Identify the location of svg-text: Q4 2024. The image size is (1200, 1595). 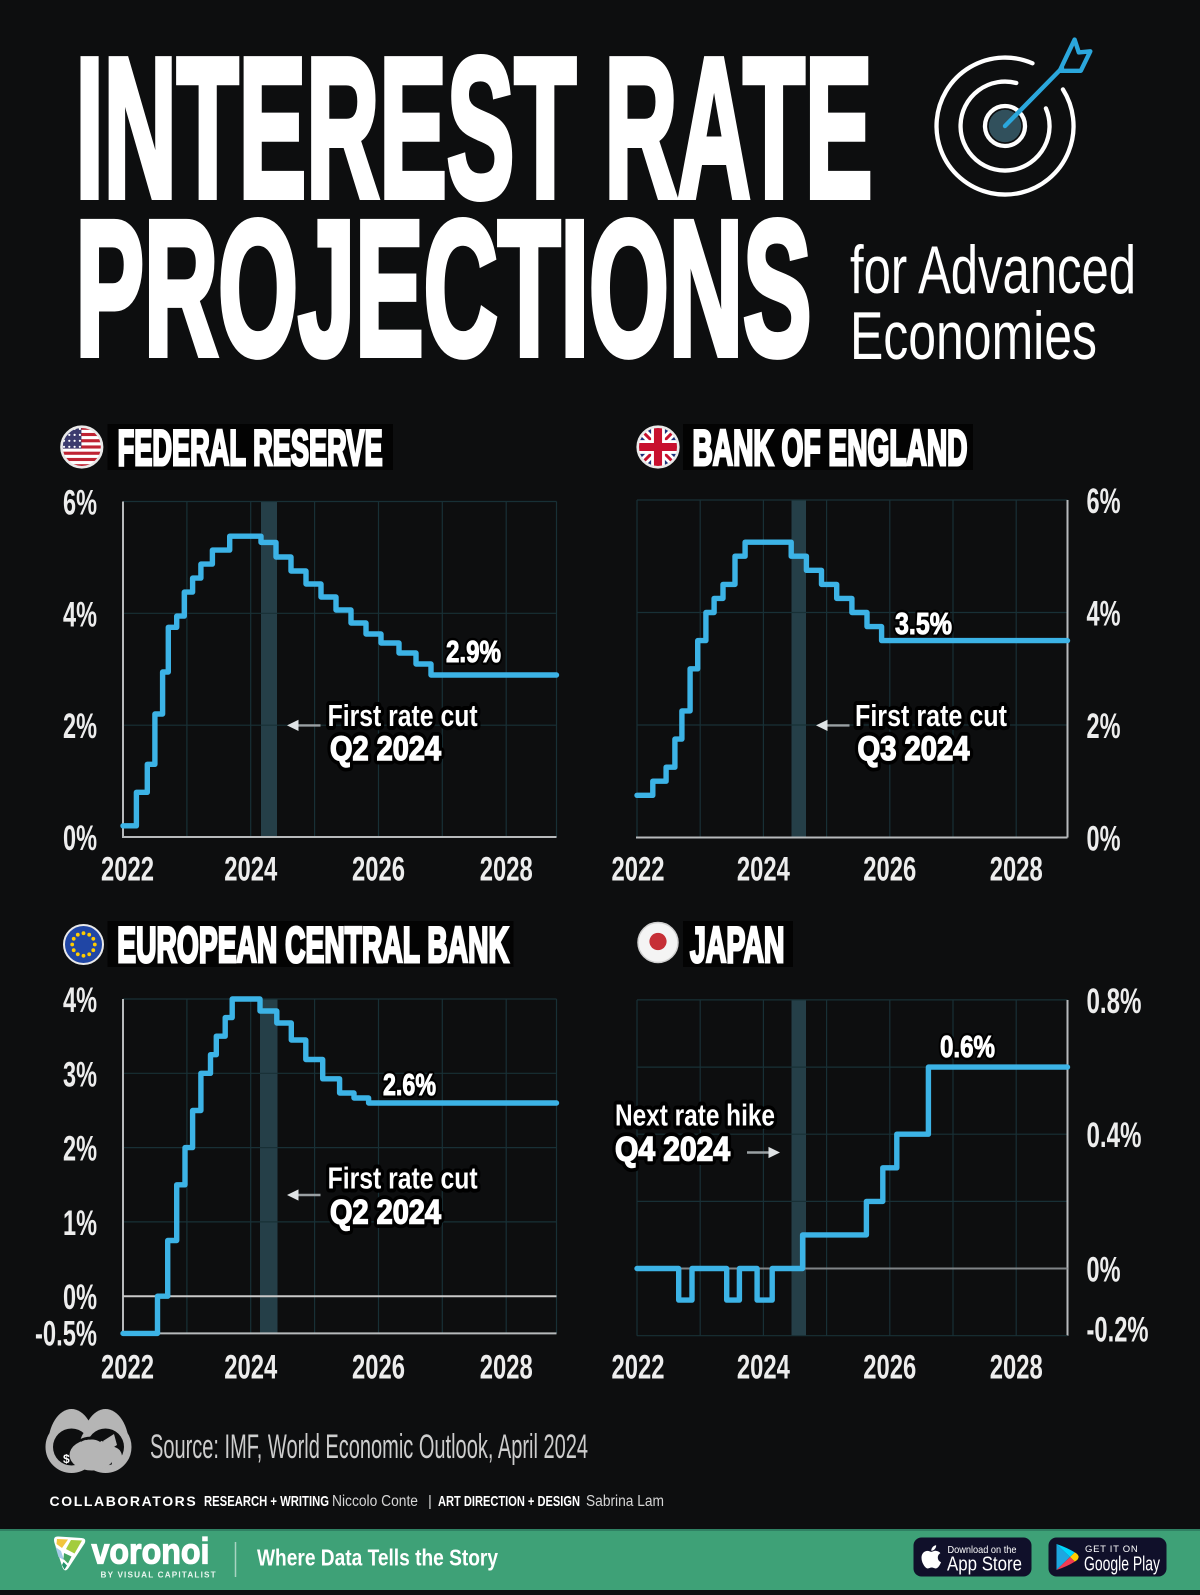
(672, 1150).